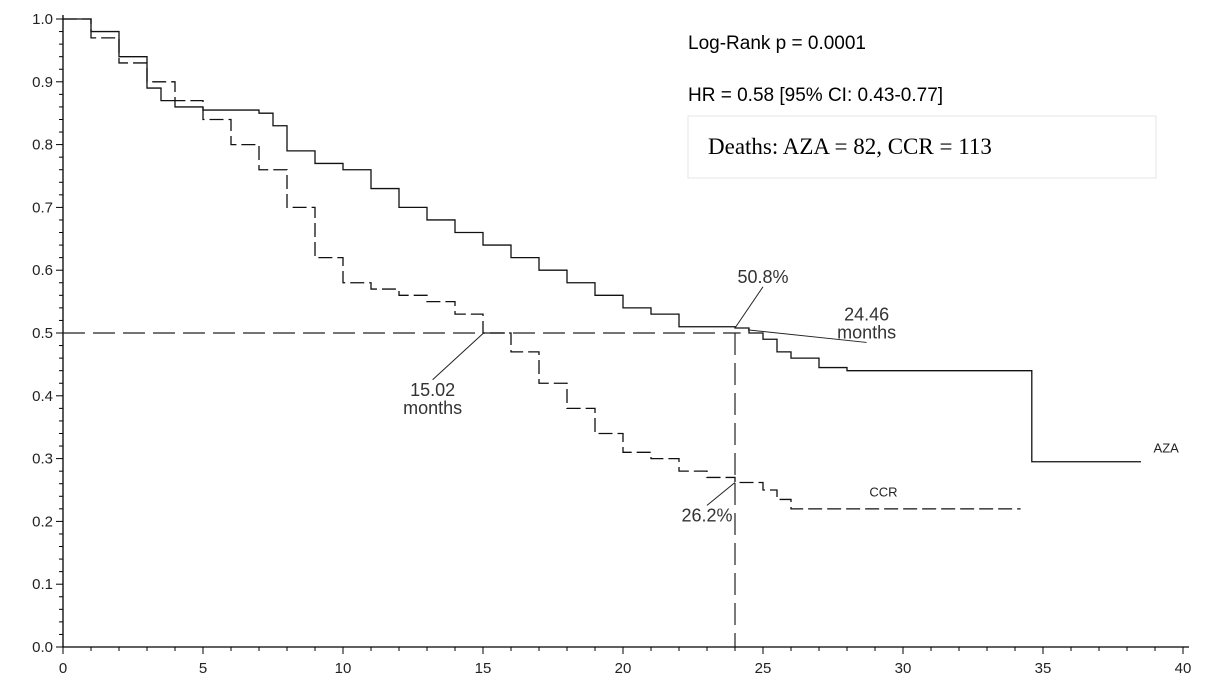 This screenshot has width=1215, height=694. Describe the element at coordinates (903, 668) in the screenshot. I see `x-tick-label: 30` at that location.